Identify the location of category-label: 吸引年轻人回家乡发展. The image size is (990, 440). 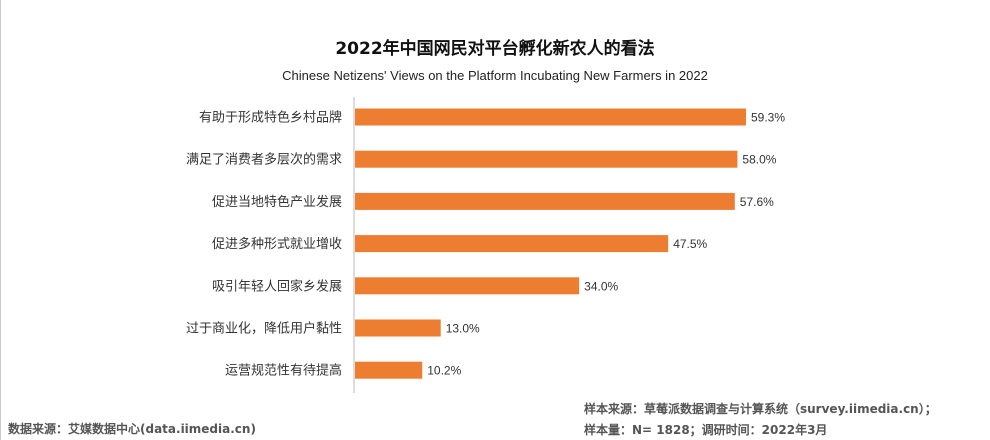
(277, 286).